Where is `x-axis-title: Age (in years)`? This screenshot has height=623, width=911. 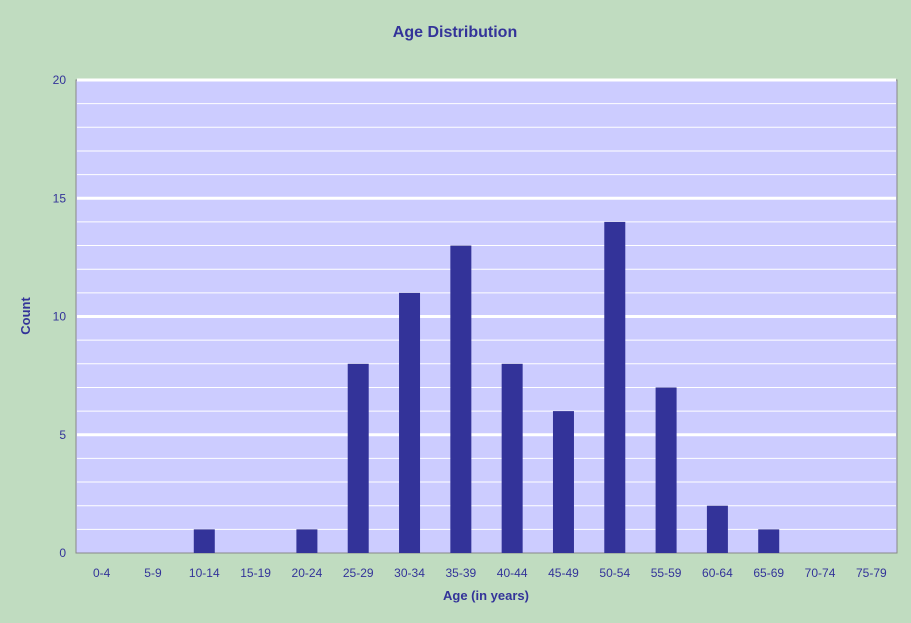 x-axis-title: Age (in years) is located at coordinates (486, 595).